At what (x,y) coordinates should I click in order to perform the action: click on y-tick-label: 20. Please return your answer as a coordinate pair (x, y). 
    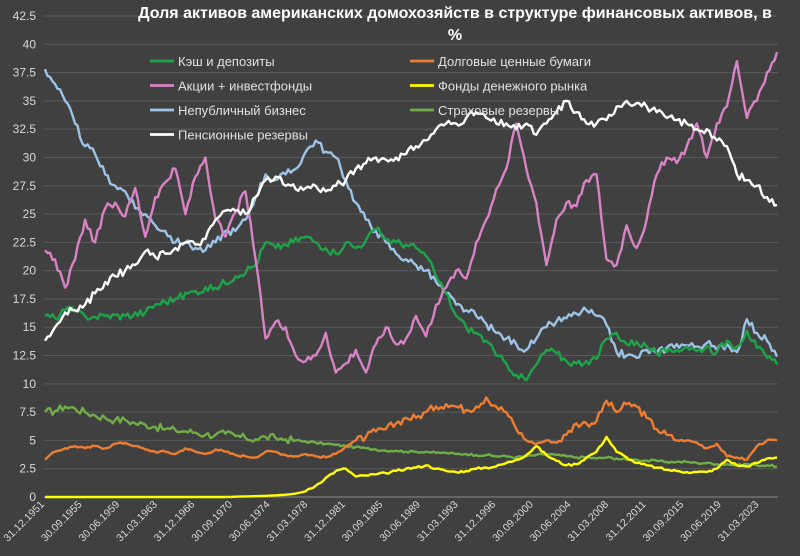
    Looking at the image, I should click on (30, 271).